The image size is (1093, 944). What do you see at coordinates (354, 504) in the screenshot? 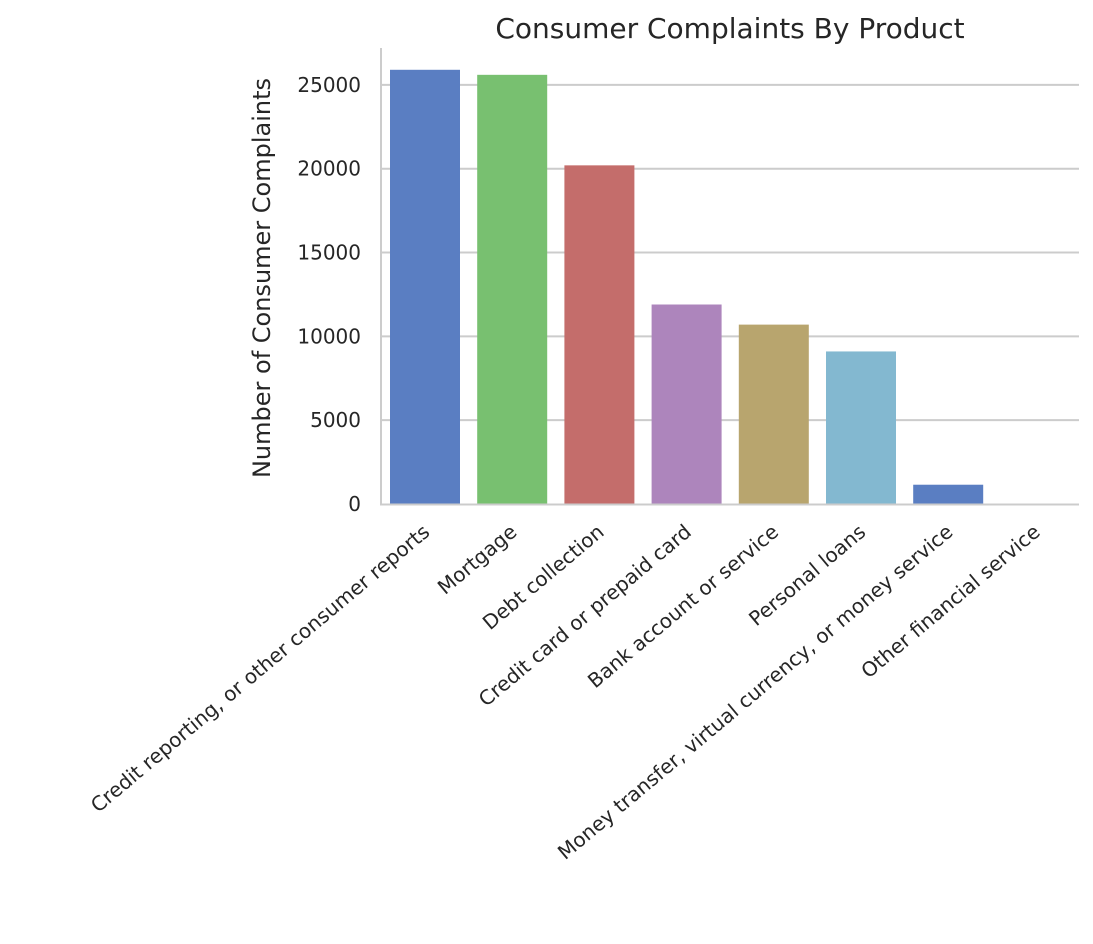
I see `y-tick-label: 0` at bounding box center [354, 504].